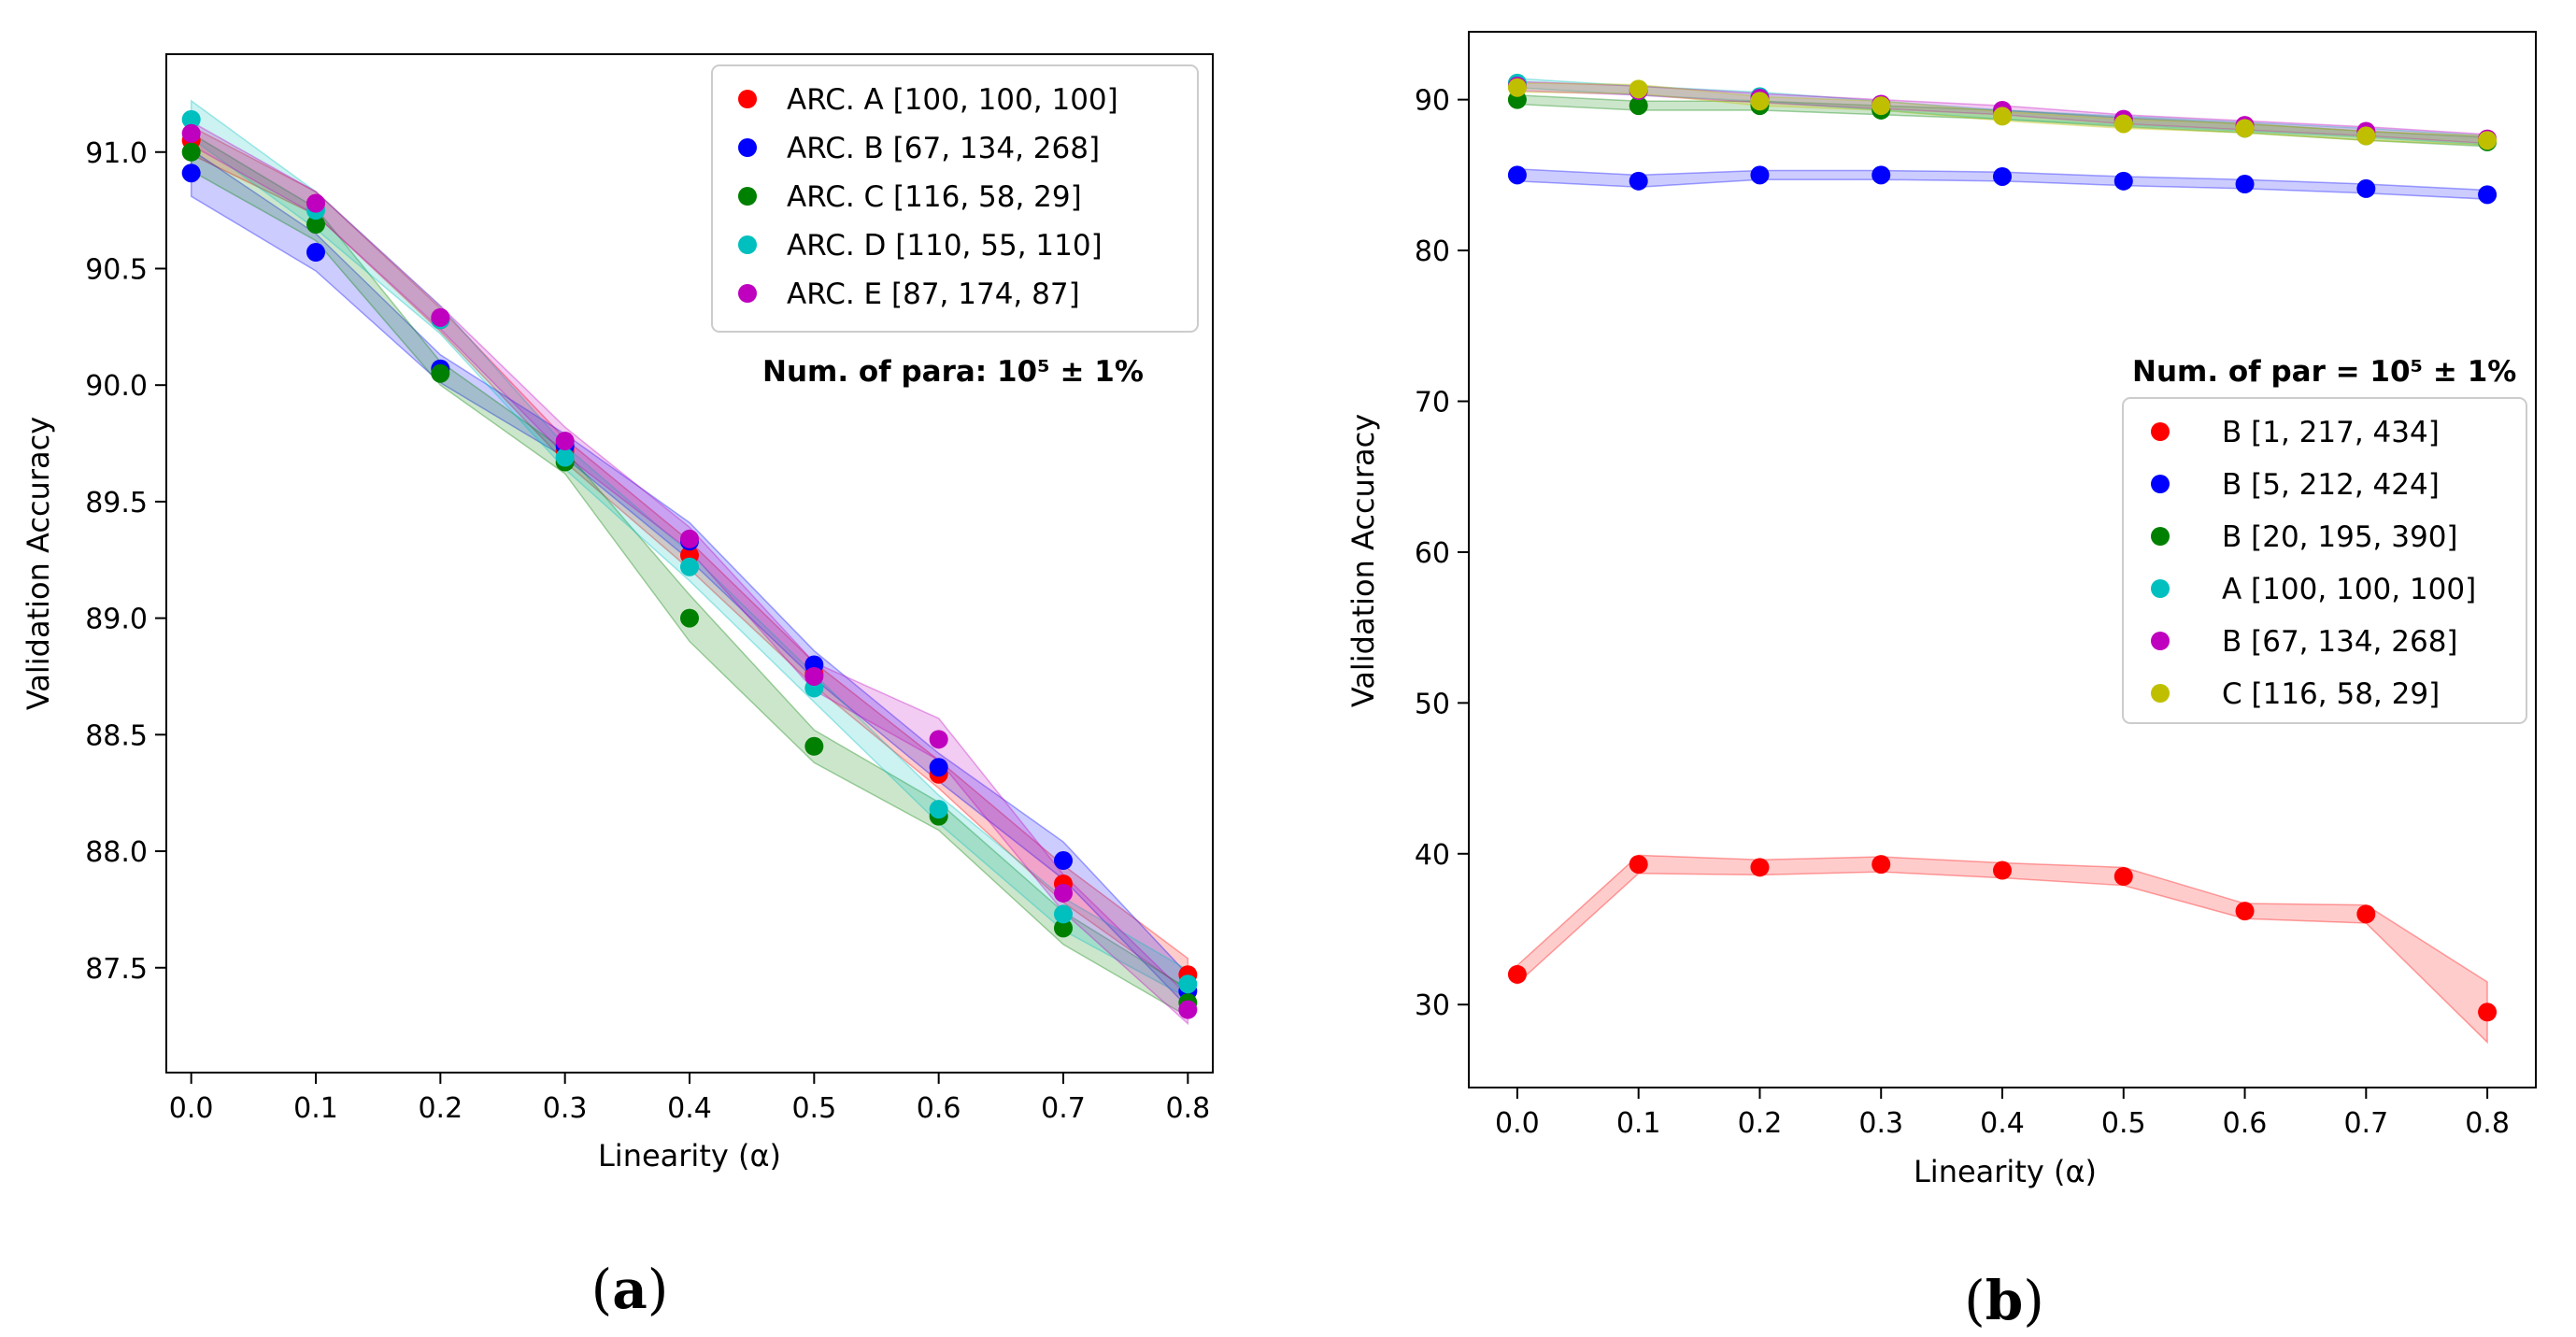 This screenshot has width=2576, height=1337. What do you see at coordinates (2340, 642) in the screenshot?
I see `panel-b-legend-label-4: B [67, 134, 268]` at bounding box center [2340, 642].